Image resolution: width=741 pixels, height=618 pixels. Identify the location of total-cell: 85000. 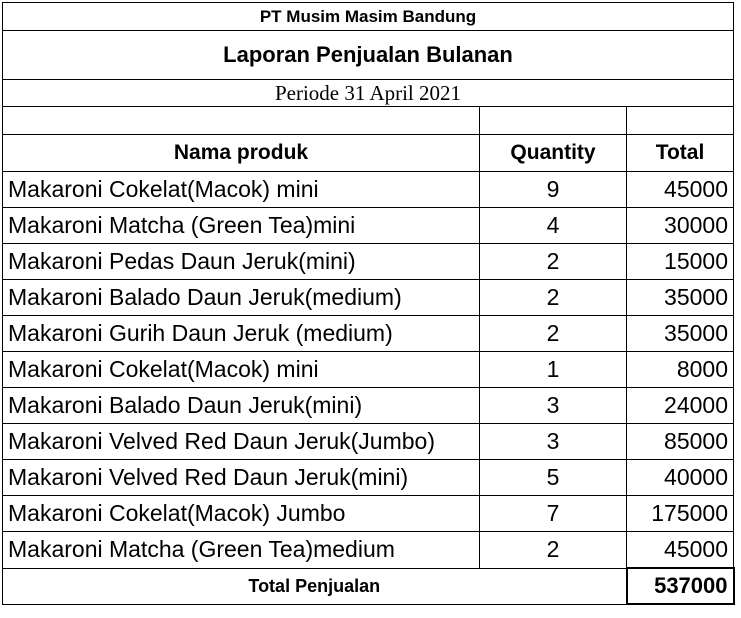
(680, 441).